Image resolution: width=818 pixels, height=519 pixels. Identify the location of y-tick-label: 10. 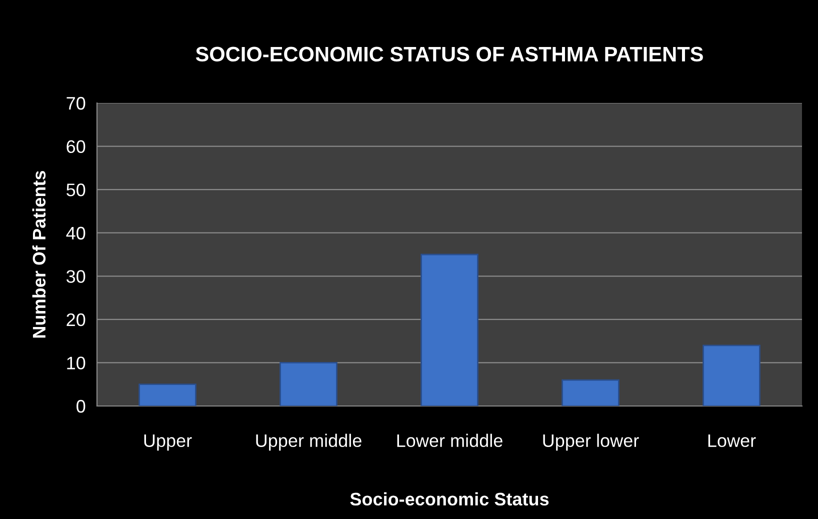
(76, 363).